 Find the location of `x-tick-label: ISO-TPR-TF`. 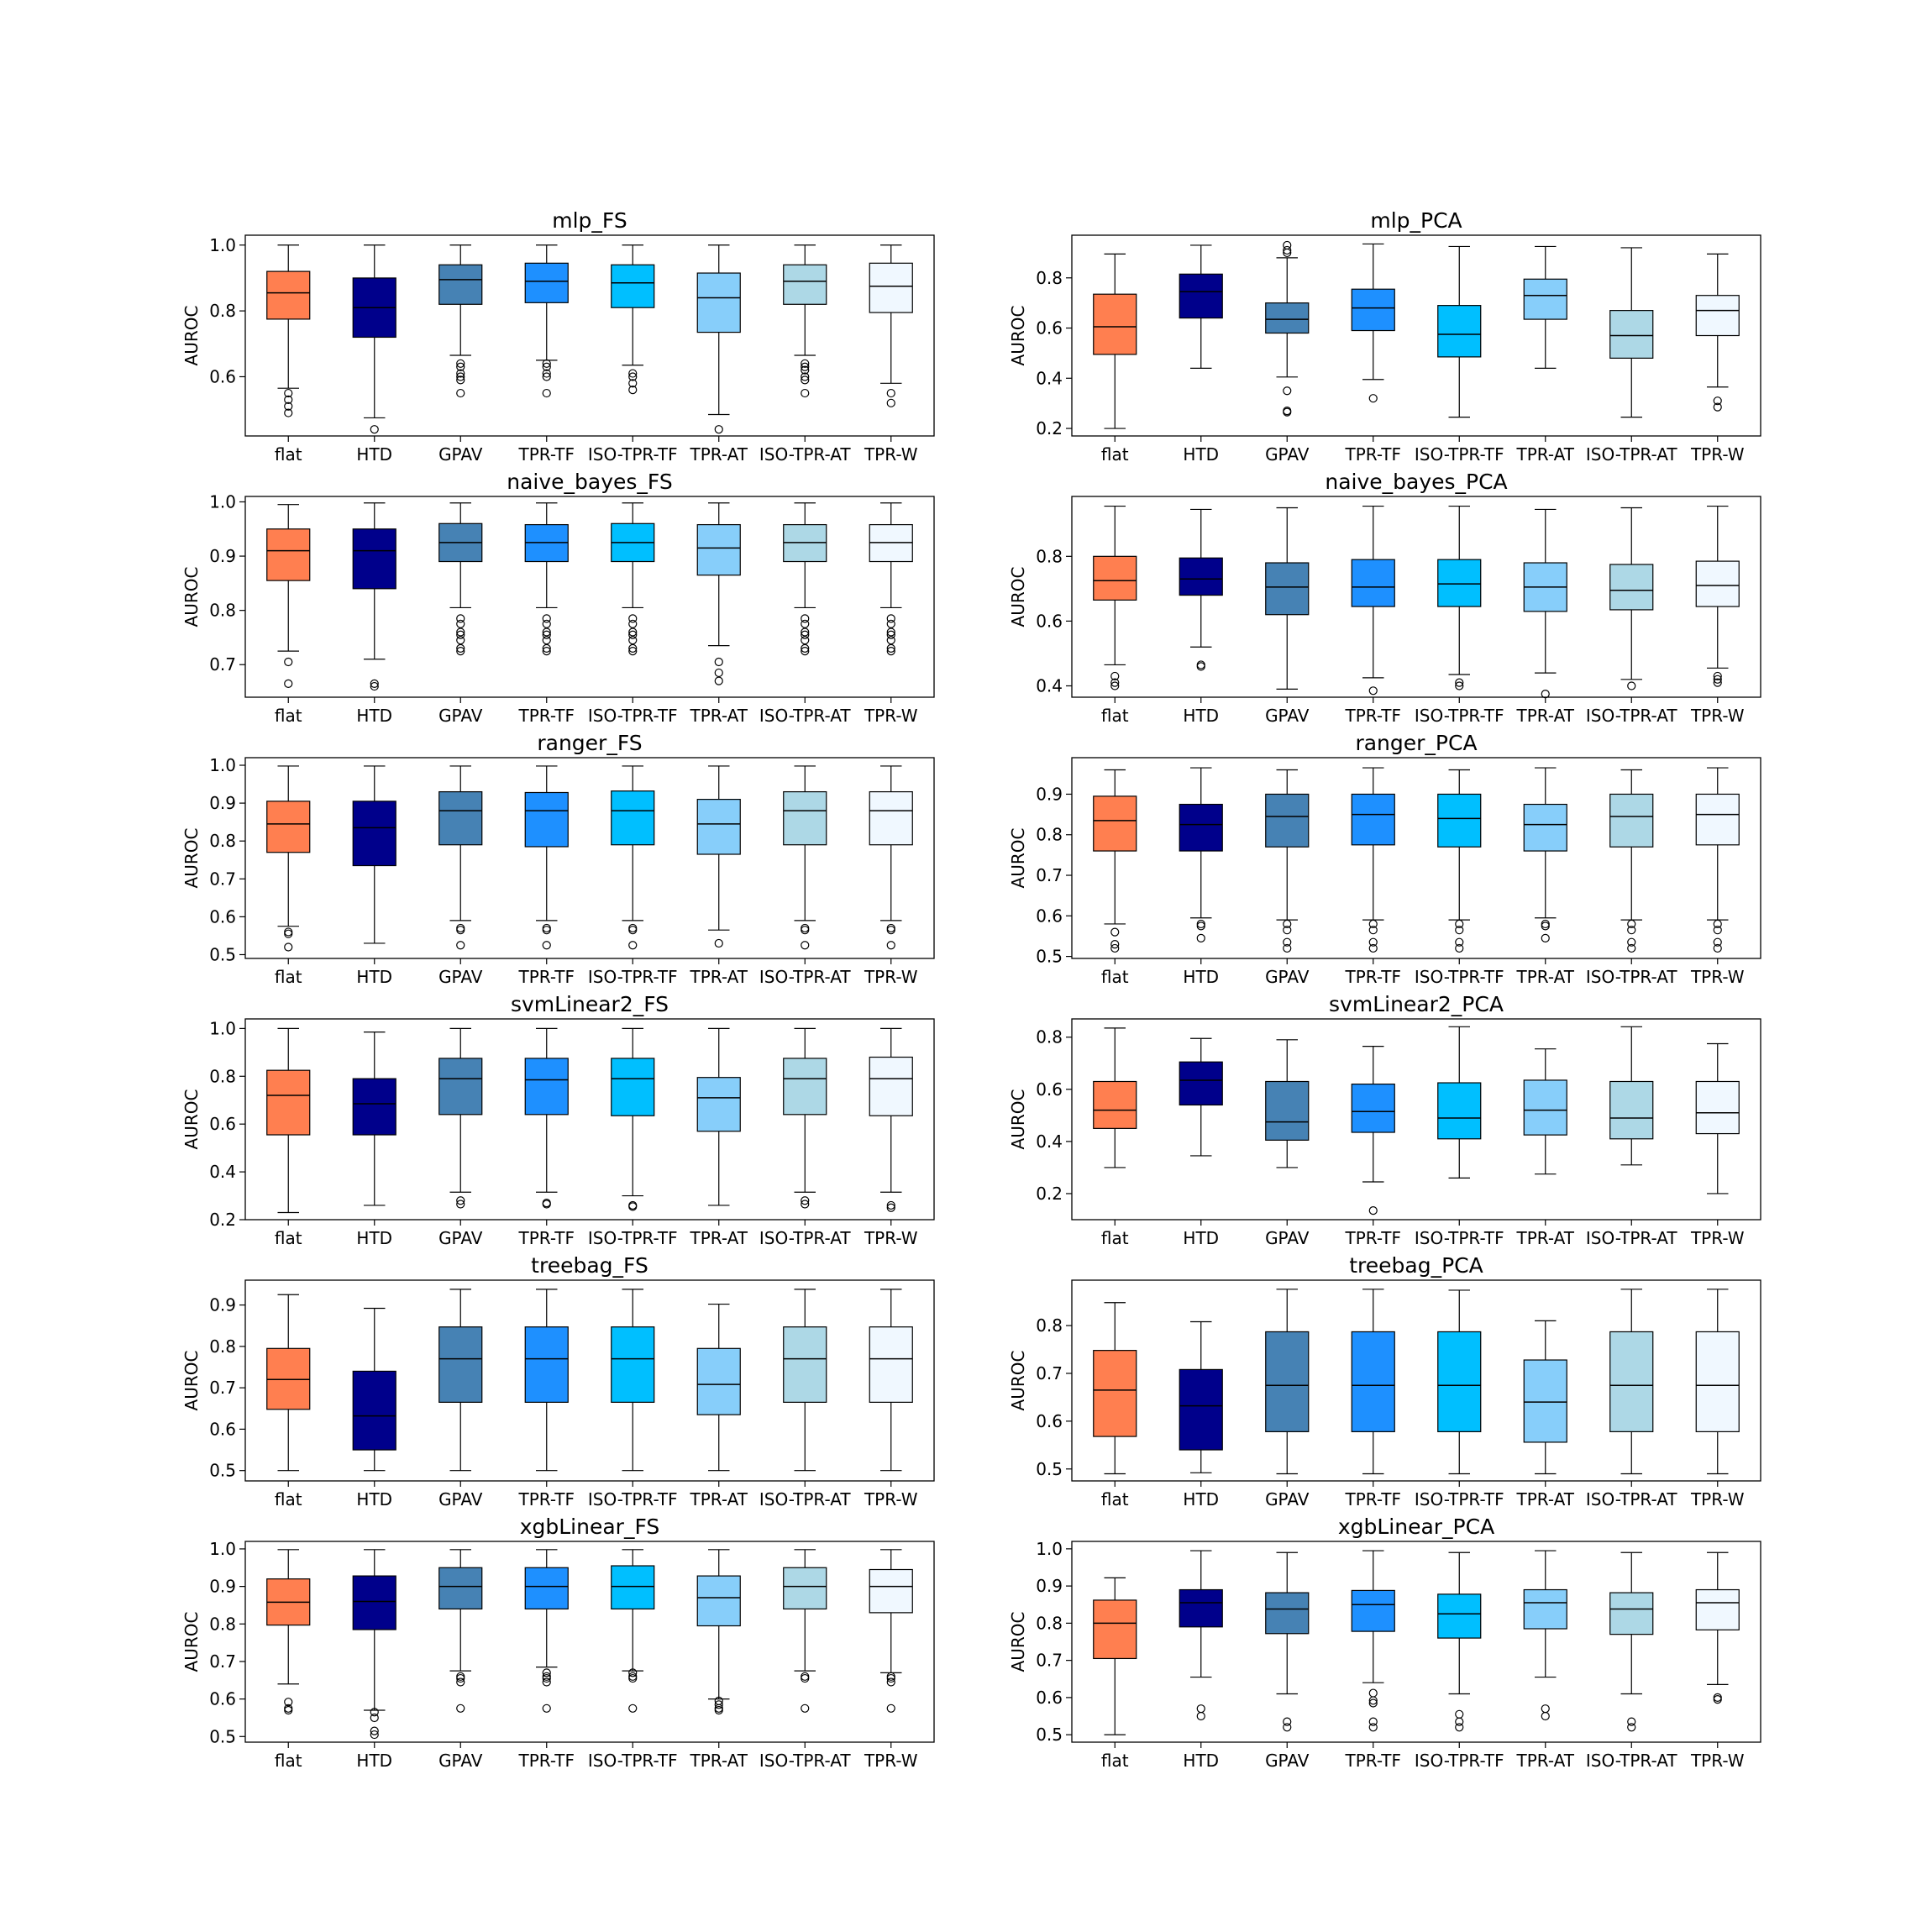

x-tick-label: ISO-TPR-TF is located at coordinates (1459, 716).